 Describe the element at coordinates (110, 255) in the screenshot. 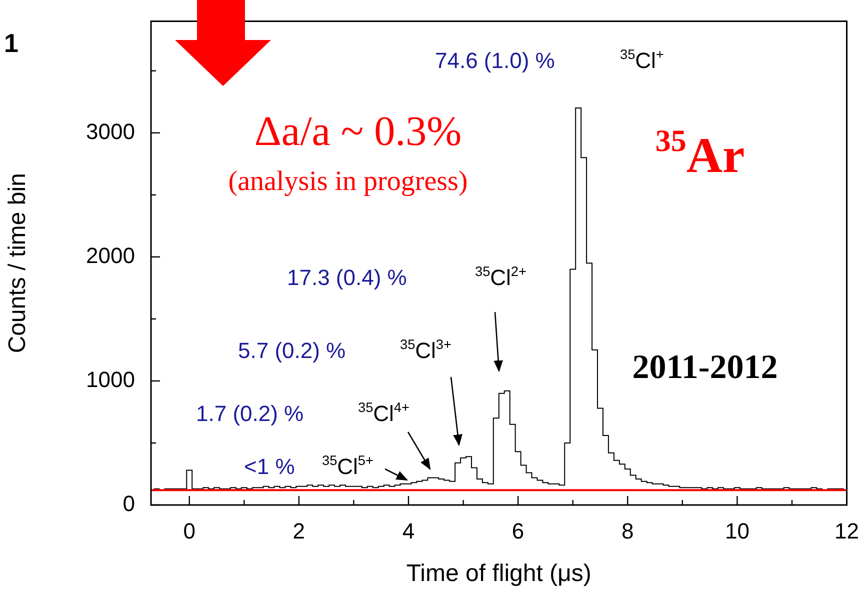

I see `y-tick-label: 2000` at that location.